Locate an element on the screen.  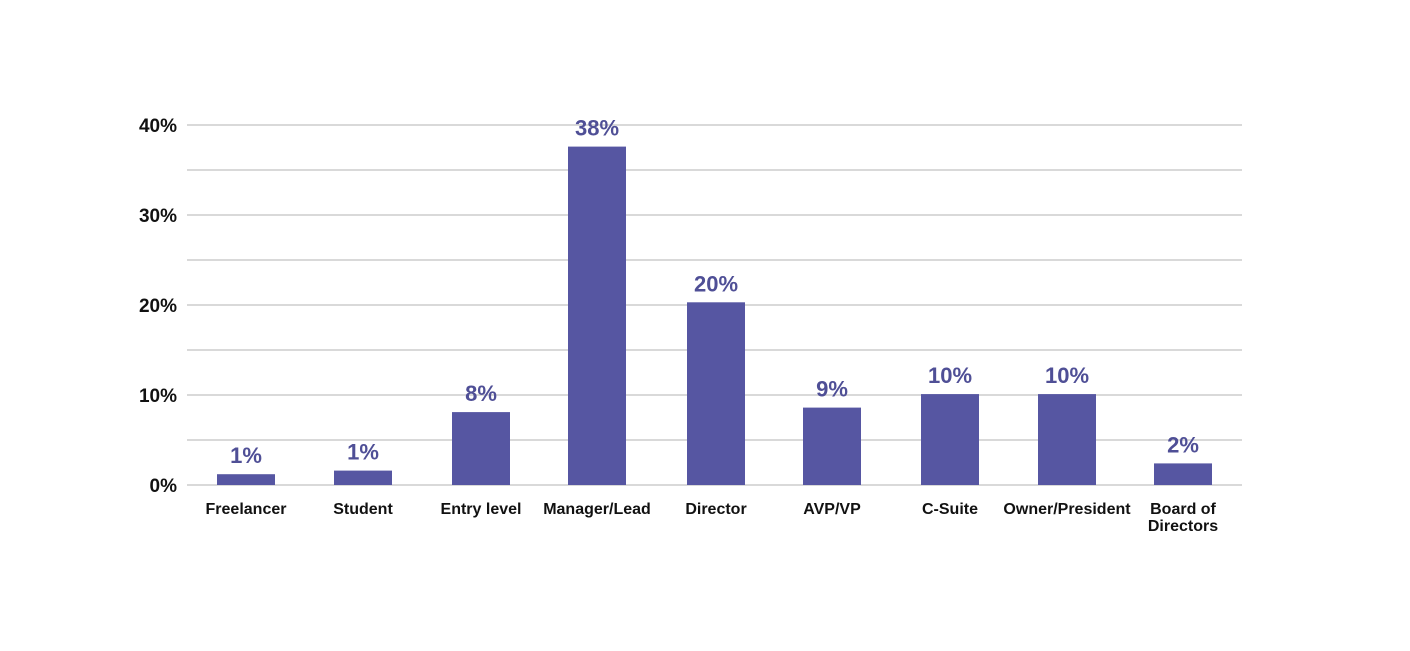
data-label: 2% is located at coordinates (1183, 444).